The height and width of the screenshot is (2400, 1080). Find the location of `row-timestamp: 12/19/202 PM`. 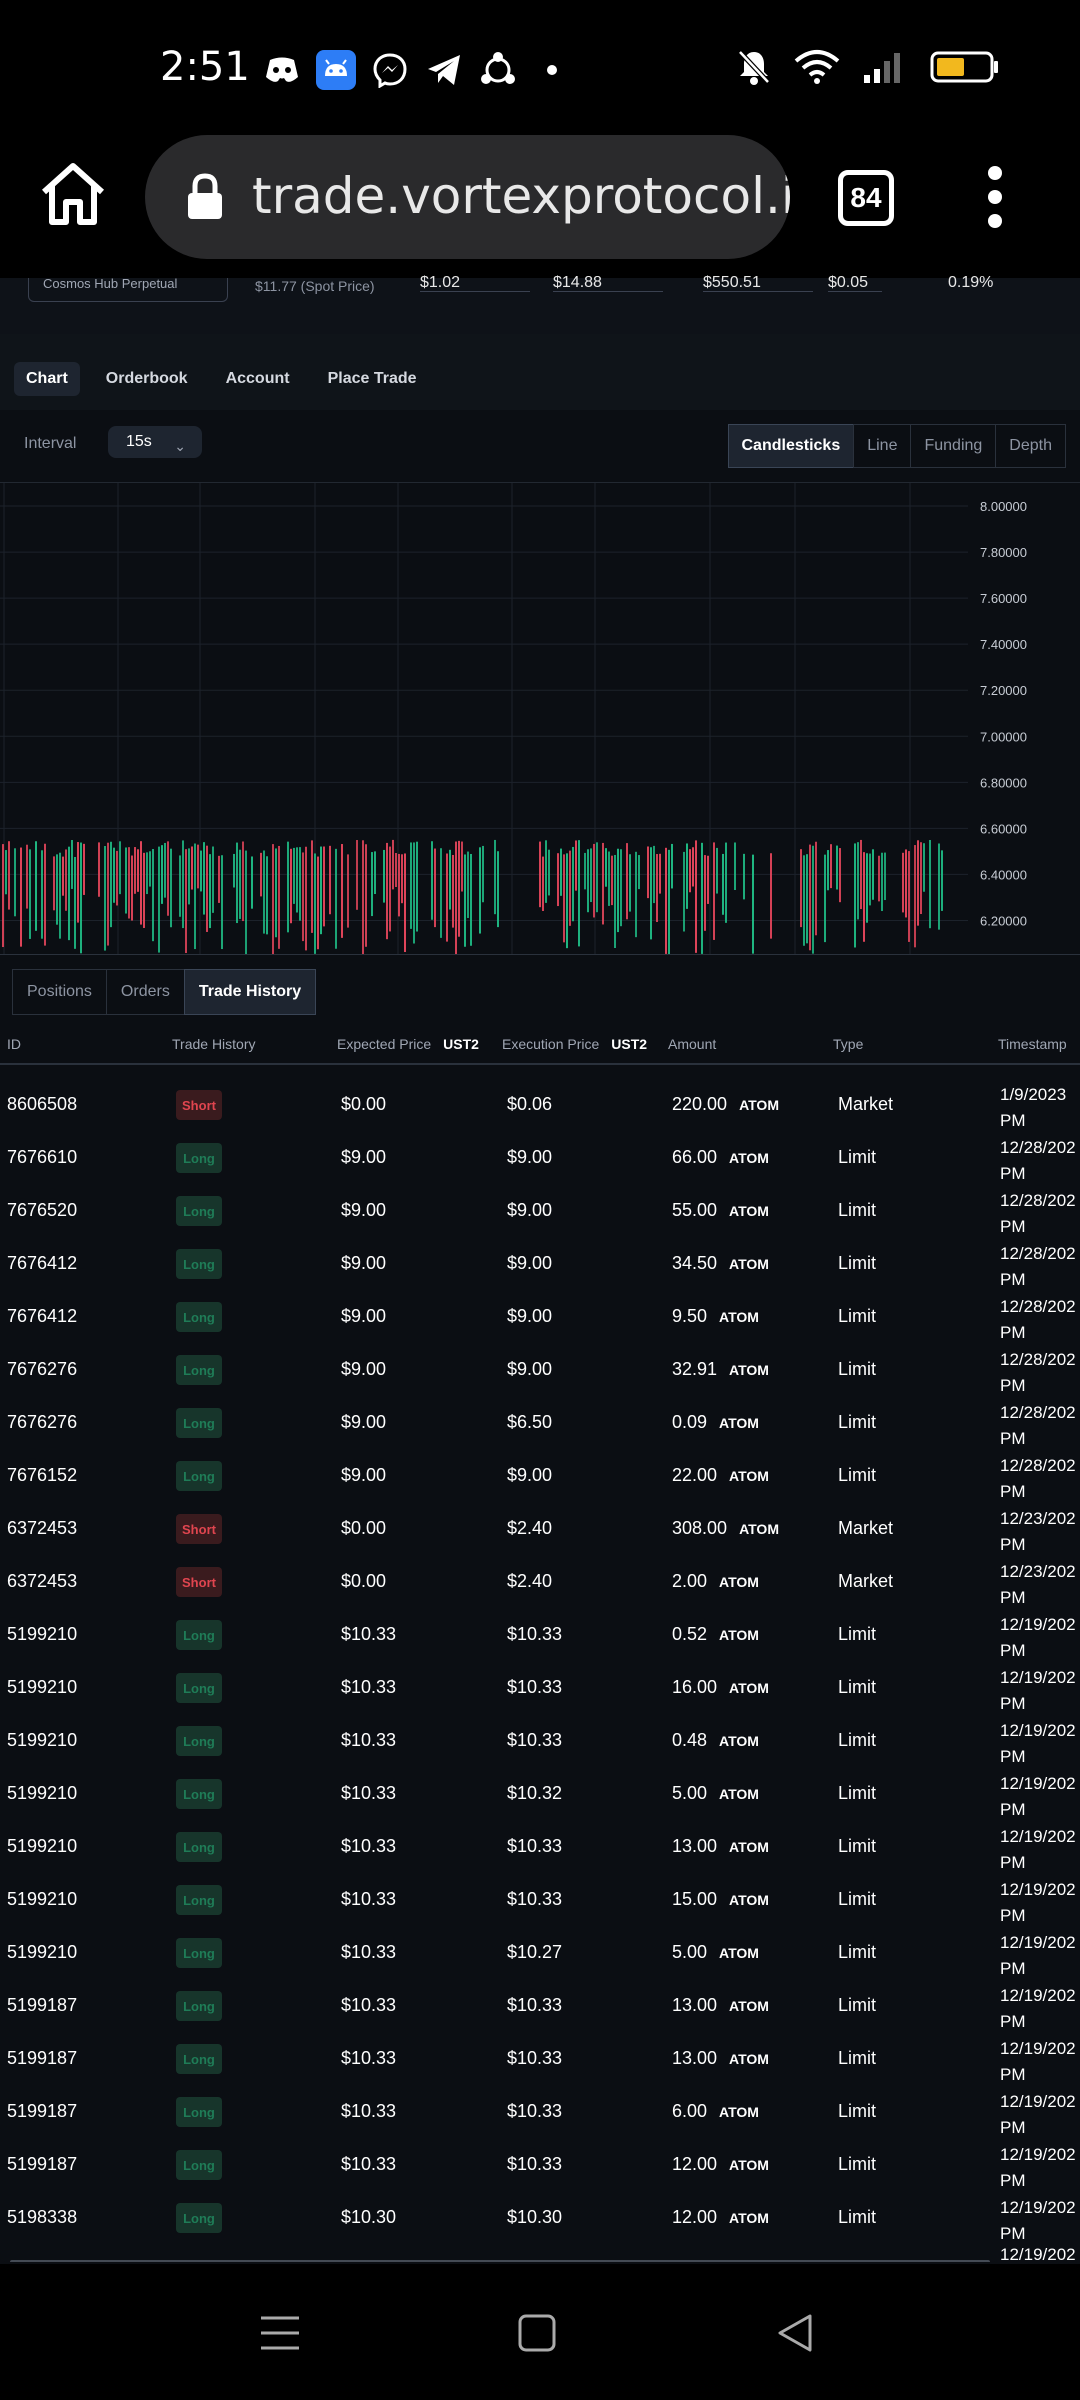

row-timestamp: 12/19/202 PM is located at coordinates (1038, 2168).